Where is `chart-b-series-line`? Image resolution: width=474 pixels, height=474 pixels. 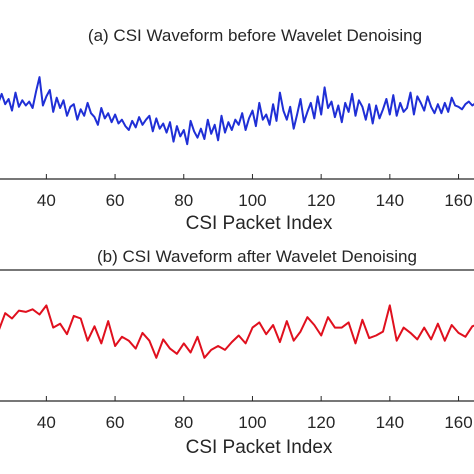 chart-b-series-line is located at coordinates (237, 331).